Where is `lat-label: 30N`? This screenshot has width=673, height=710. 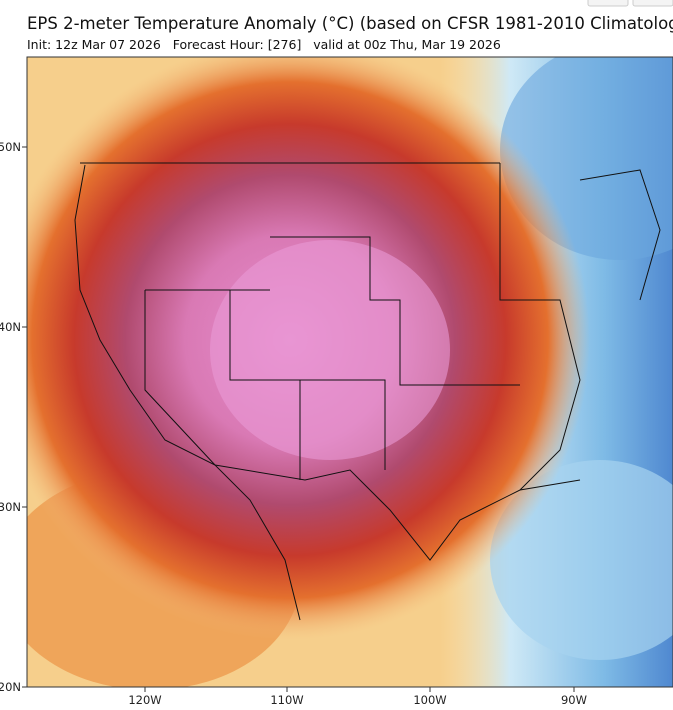 lat-label: 30N is located at coordinates (10, 507).